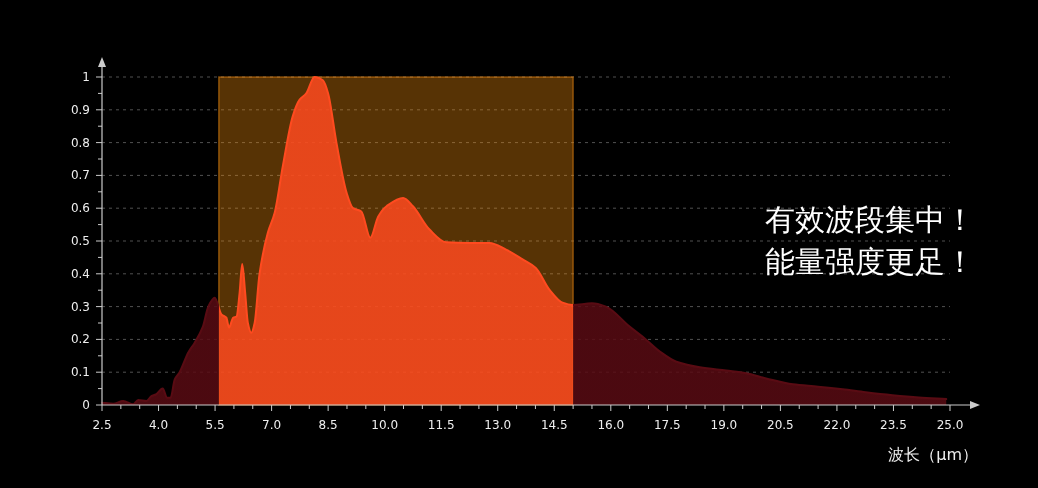 This screenshot has width=1038, height=488. What do you see at coordinates (870, 219) in the screenshot?
I see `annotation: 有效波段集中！` at bounding box center [870, 219].